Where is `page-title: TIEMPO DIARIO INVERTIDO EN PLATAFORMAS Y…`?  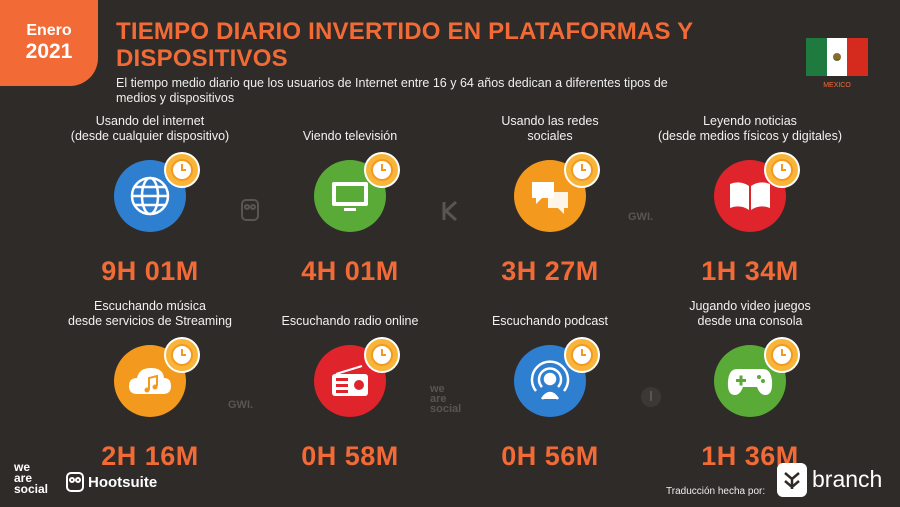
page-title: TIEMPO DIARIO INVERTIDO EN PLATAFORMAS Y… is located at coordinates (404, 45).